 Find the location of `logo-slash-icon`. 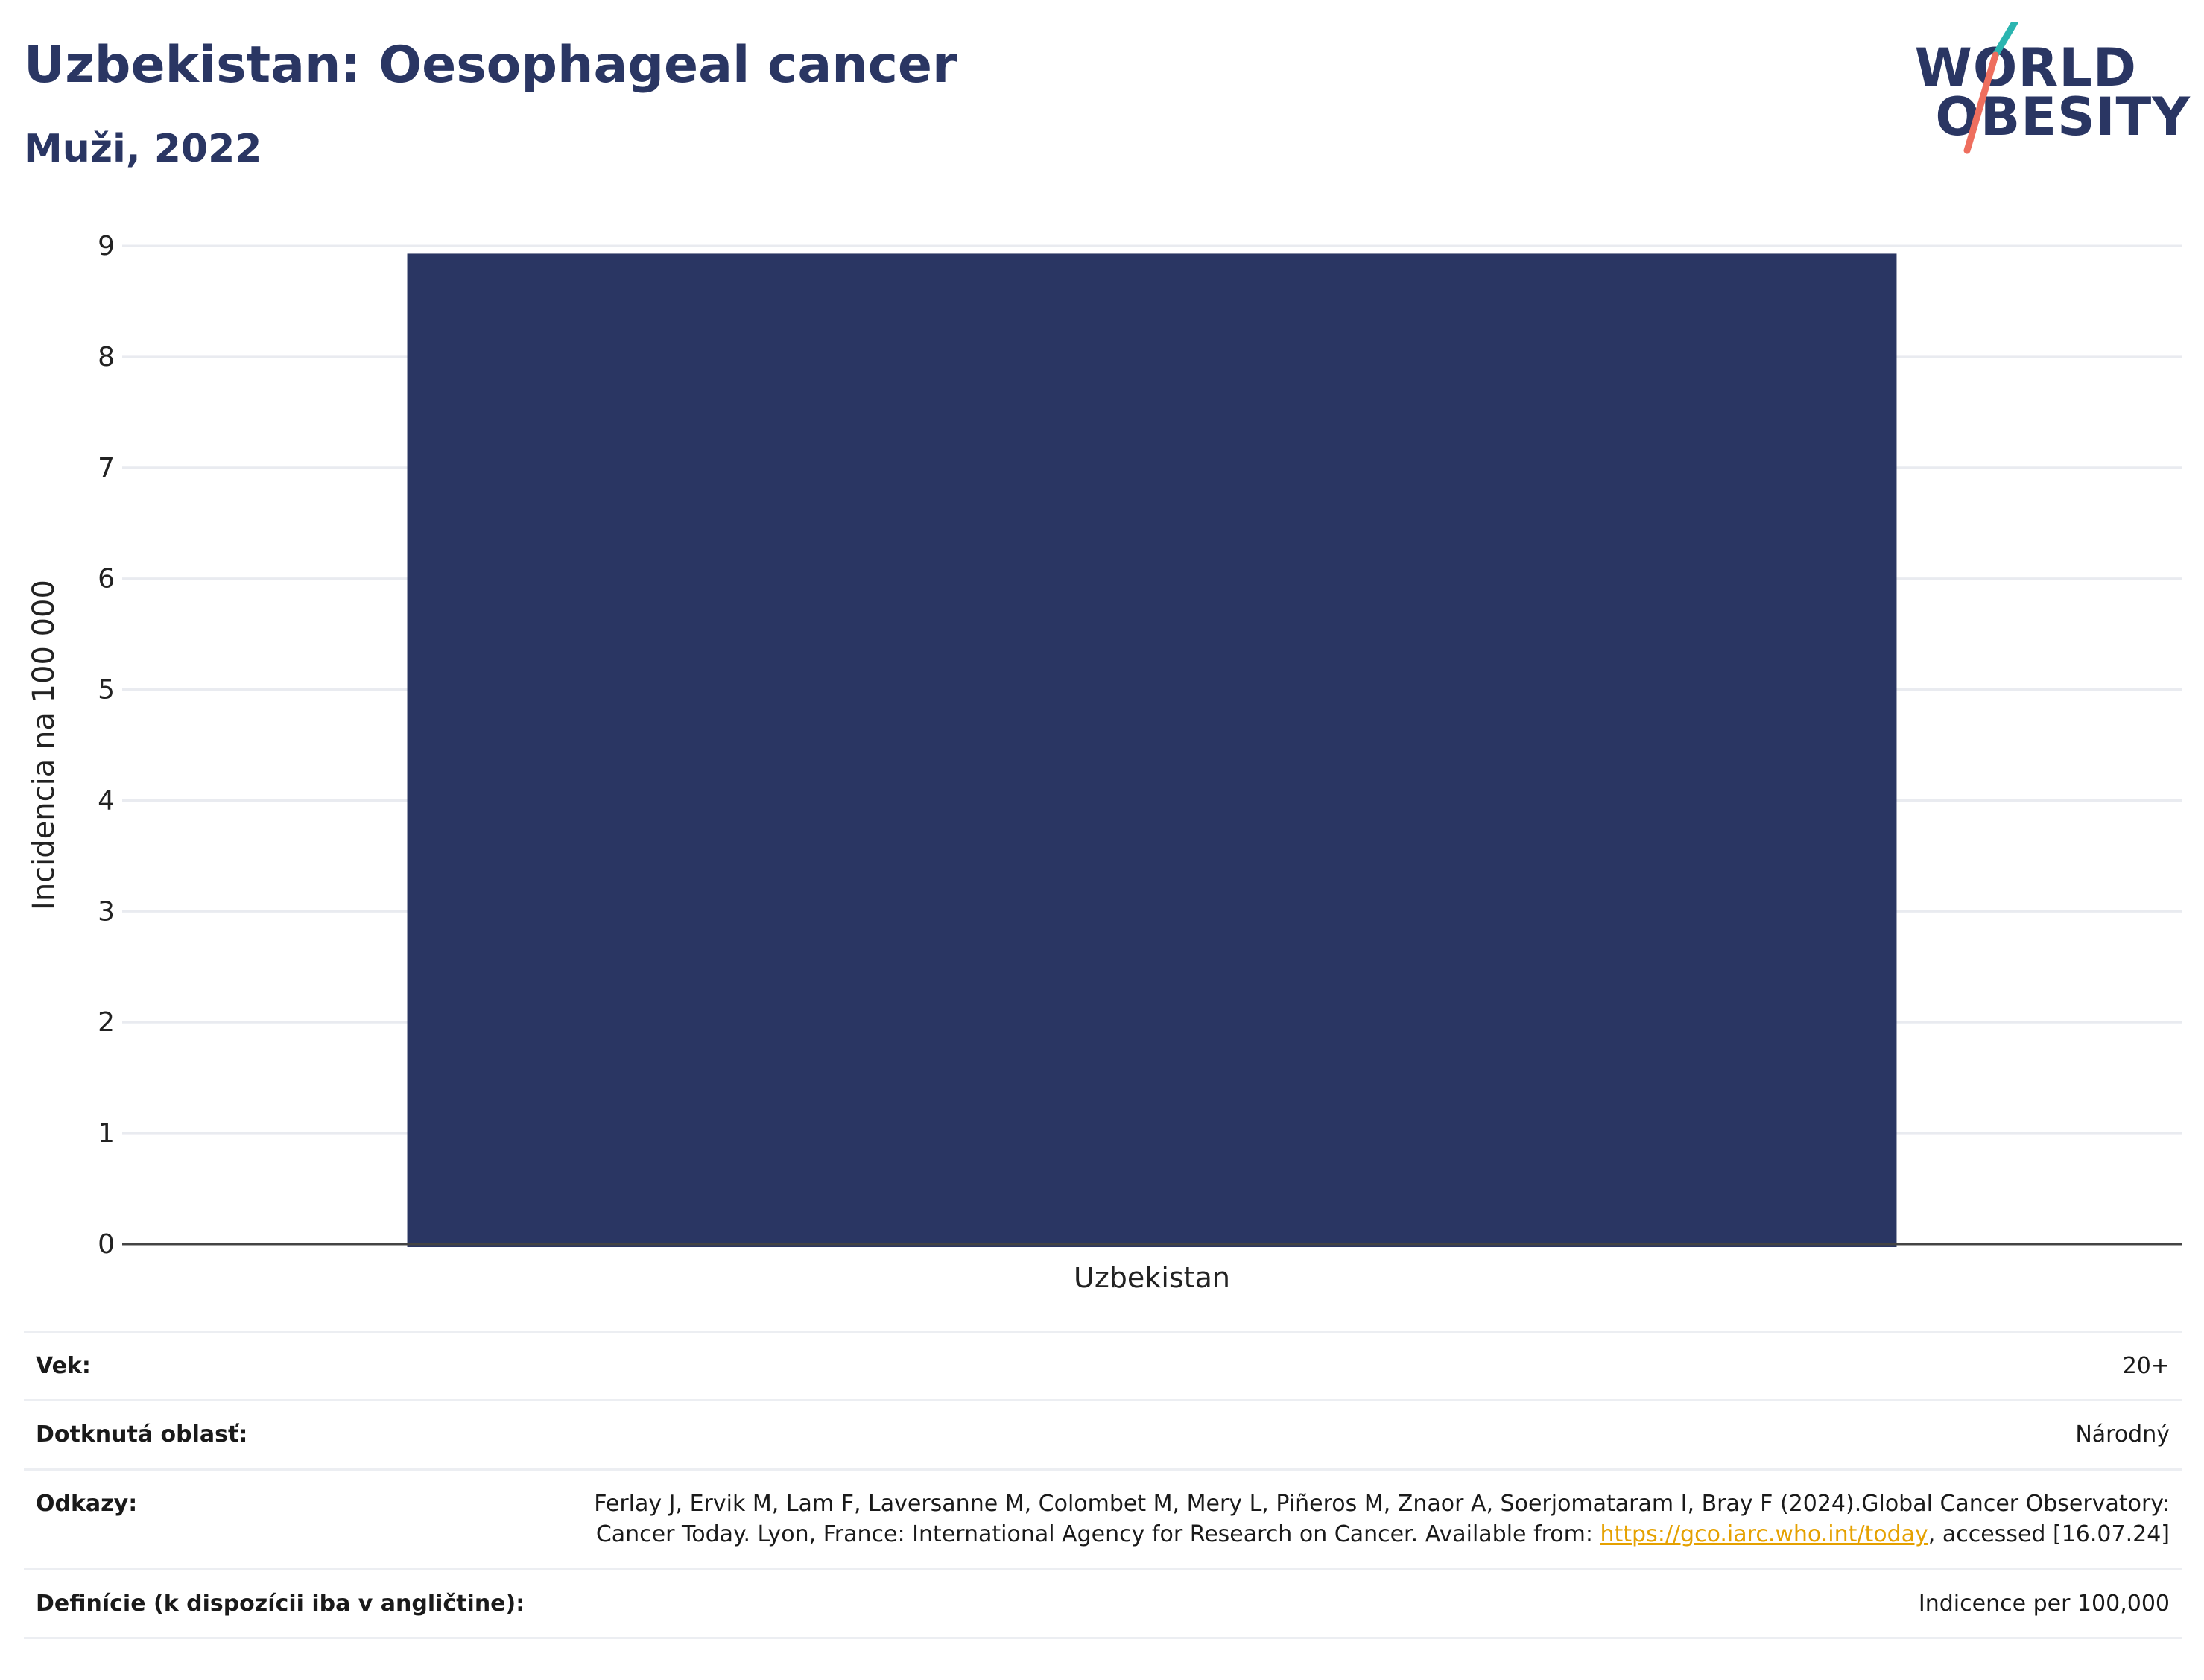

logo-slash-icon is located at coordinates (1991, 88).